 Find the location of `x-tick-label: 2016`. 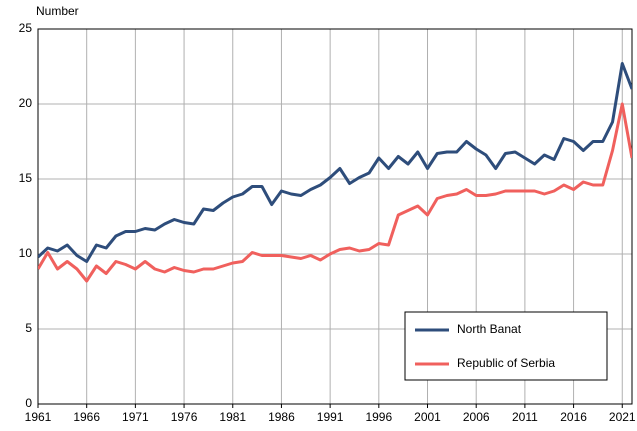

x-tick-label: 2016 is located at coordinates (573, 417).